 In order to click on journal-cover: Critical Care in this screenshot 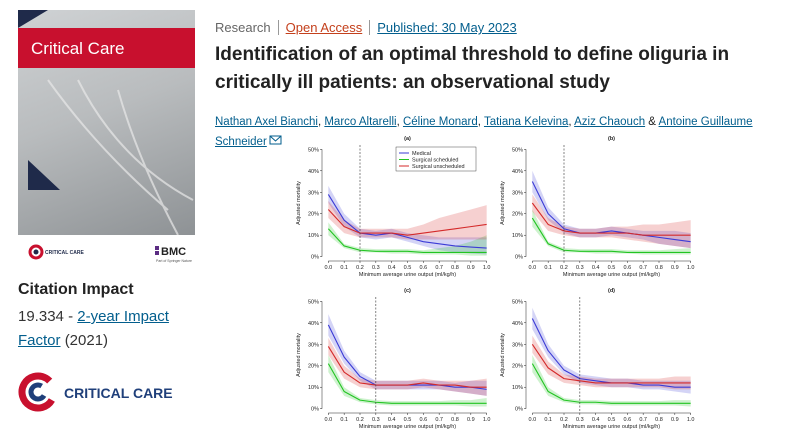, I will do `click(106, 122)`.